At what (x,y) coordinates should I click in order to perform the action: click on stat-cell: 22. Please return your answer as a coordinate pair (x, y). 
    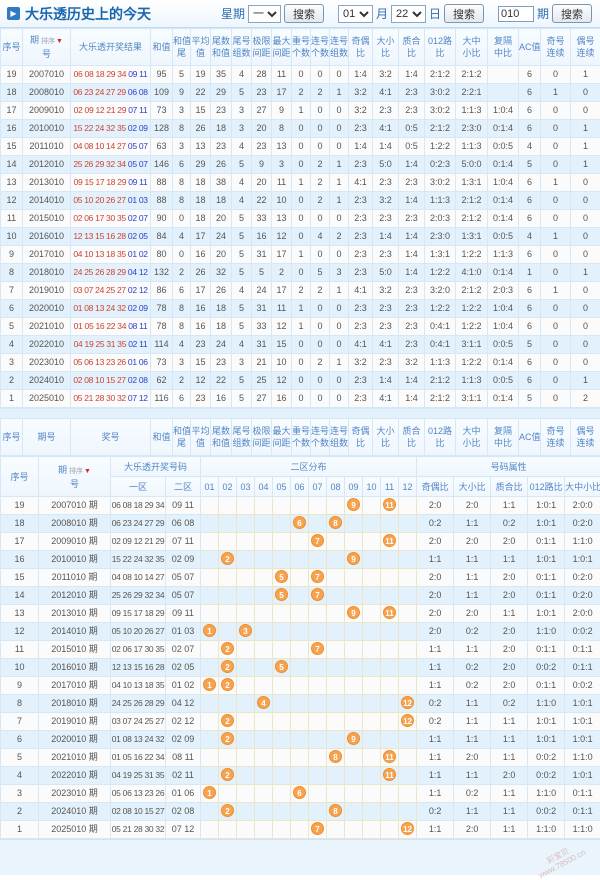
    Looking at the image, I should click on (201, 93).